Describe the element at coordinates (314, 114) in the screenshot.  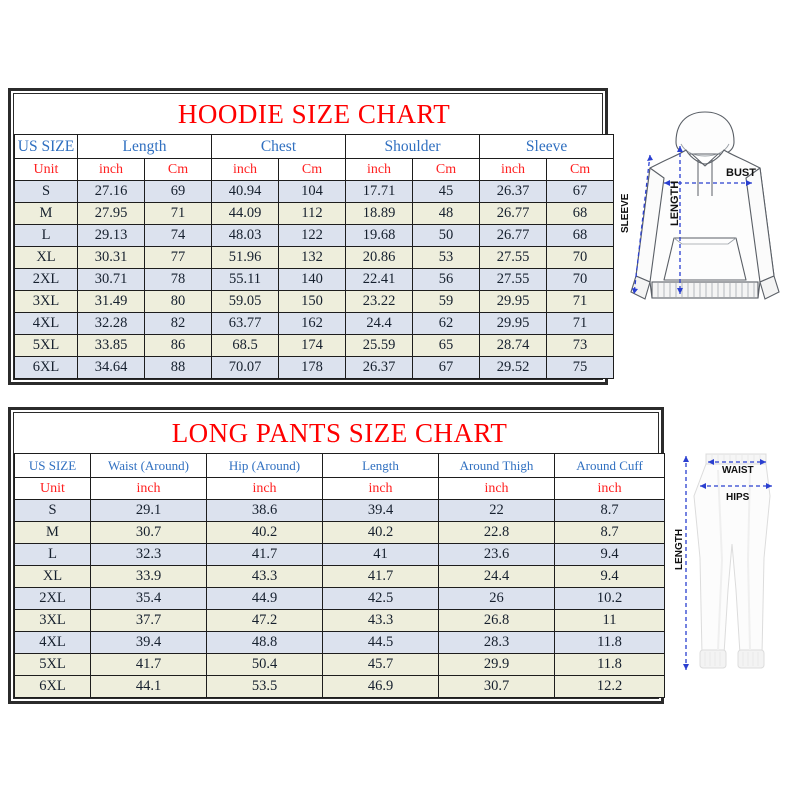
I see `hoodie-title-row: HOODIE SIZE CHART` at that location.